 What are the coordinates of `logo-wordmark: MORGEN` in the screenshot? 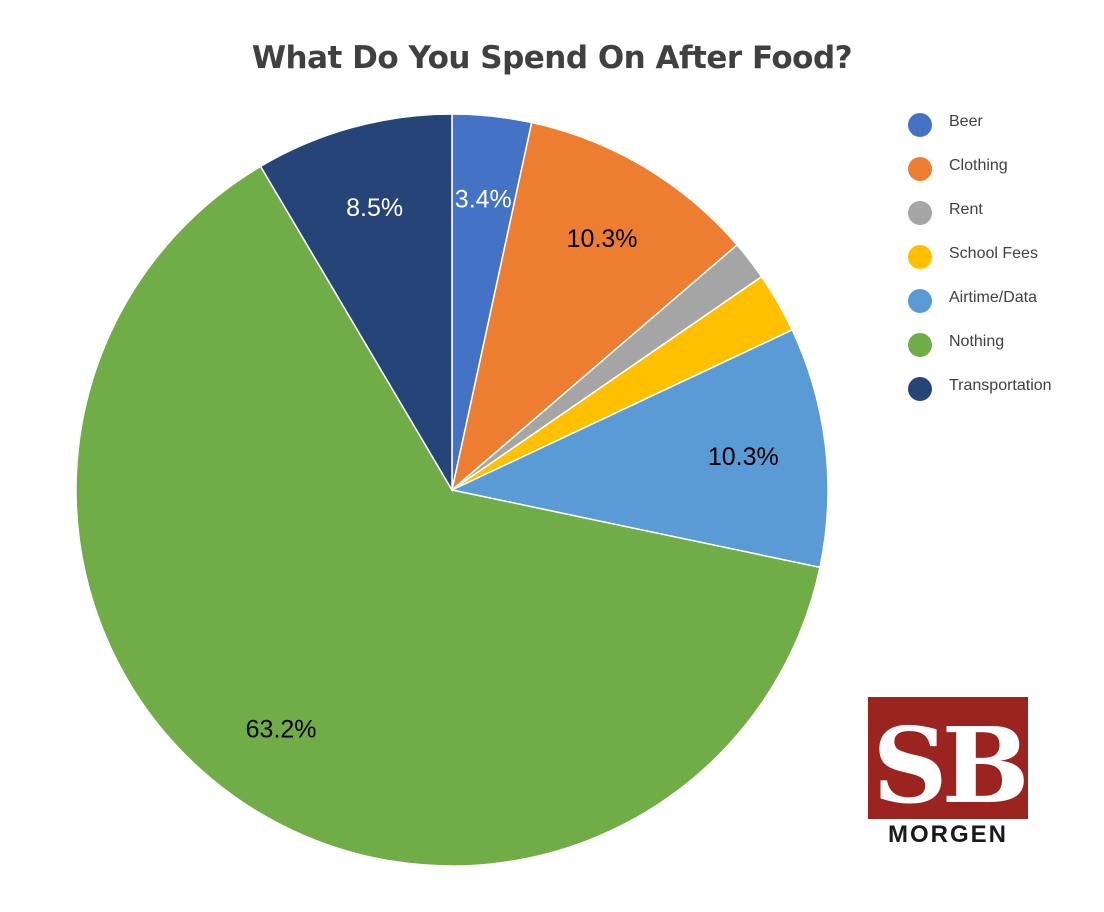 It's located at (948, 834).